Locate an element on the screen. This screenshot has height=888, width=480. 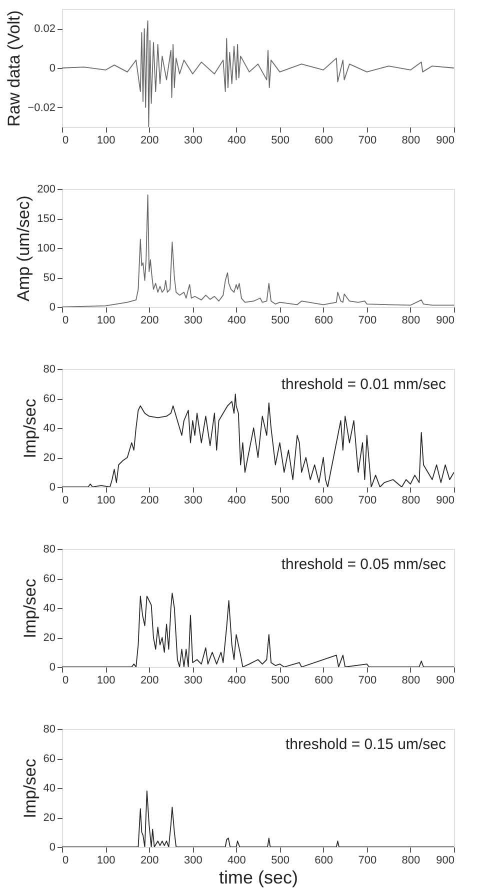
y-tick-label: 150 is located at coordinates (46, 219).